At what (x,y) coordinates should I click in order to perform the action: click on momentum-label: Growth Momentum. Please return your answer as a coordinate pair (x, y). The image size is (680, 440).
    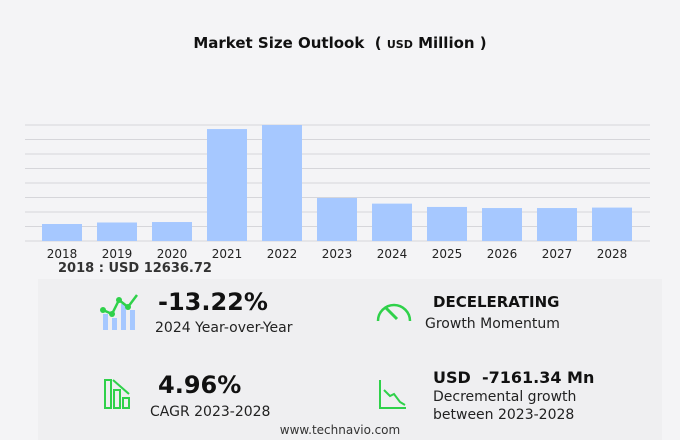
    Looking at the image, I should click on (492, 324).